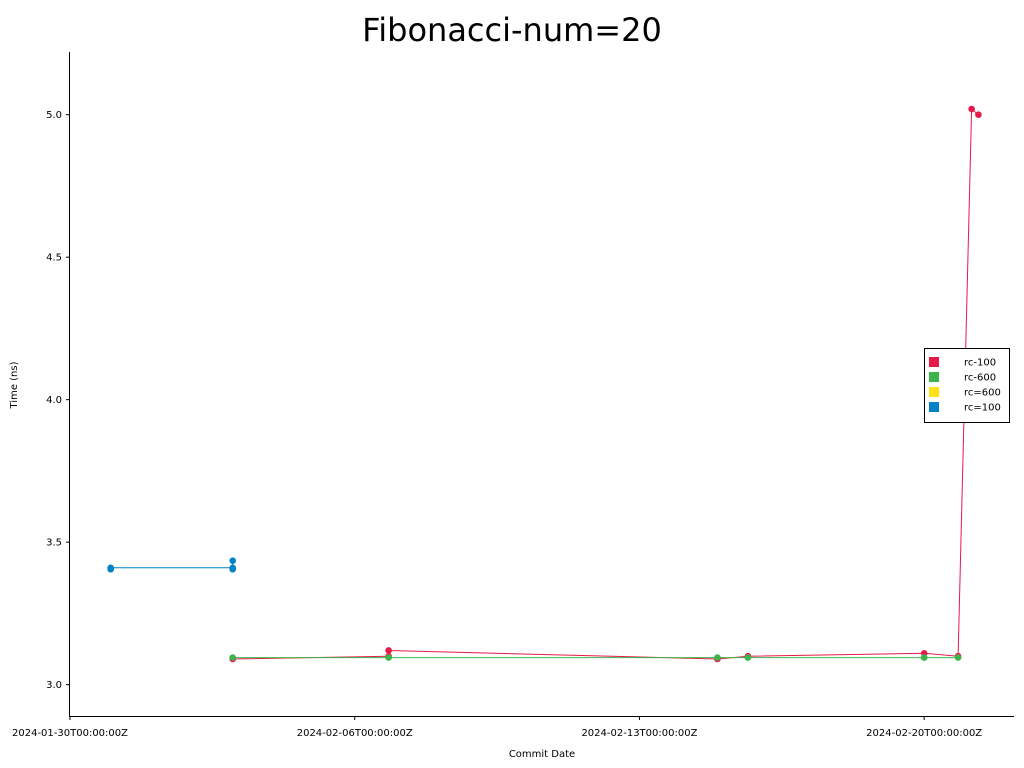  I want to click on legend-label: rc-600, so click(980, 378).